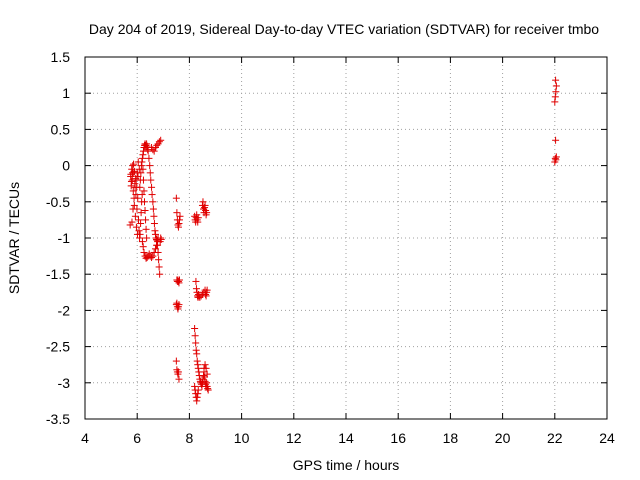 This screenshot has height=480, width=640. What do you see at coordinates (58, 274) in the screenshot?
I see `y-tick-label: -1.5` at bounding box center [58, 274].